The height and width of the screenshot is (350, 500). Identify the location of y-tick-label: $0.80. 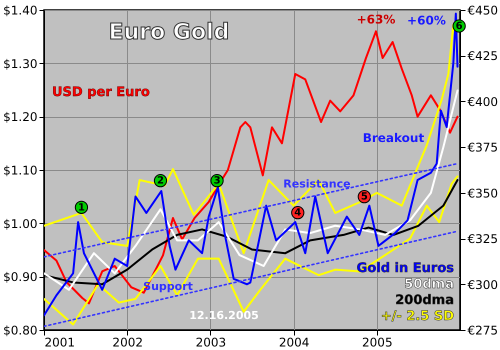
(20, 331).